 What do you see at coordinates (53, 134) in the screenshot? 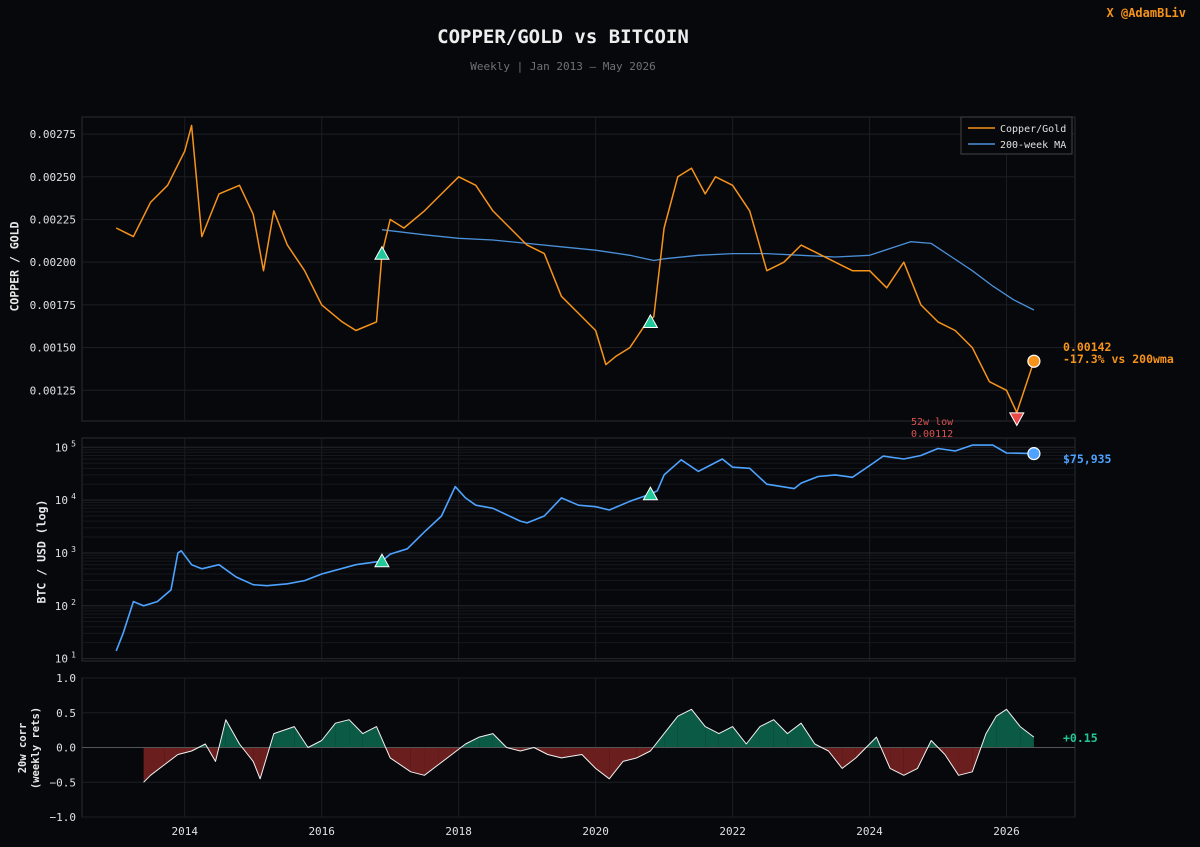
I see `copper-ytick-label: 0.00275` at bounding box center [53, 134].